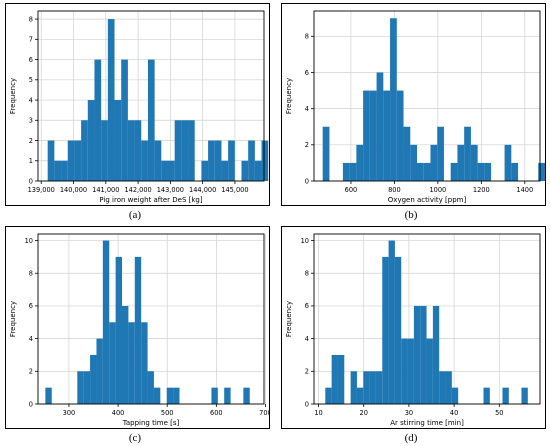 The image size is (550, 446). What do you see at coordinates (427, 200) in the screenshot?
I see `x-axis-label: Oxygen activity [ppm]` at bounding box center [427, 200].